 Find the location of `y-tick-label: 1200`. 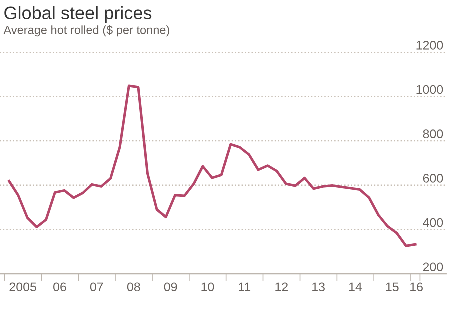

y-tick-label: 1200 is located at coordinates (430, 45).